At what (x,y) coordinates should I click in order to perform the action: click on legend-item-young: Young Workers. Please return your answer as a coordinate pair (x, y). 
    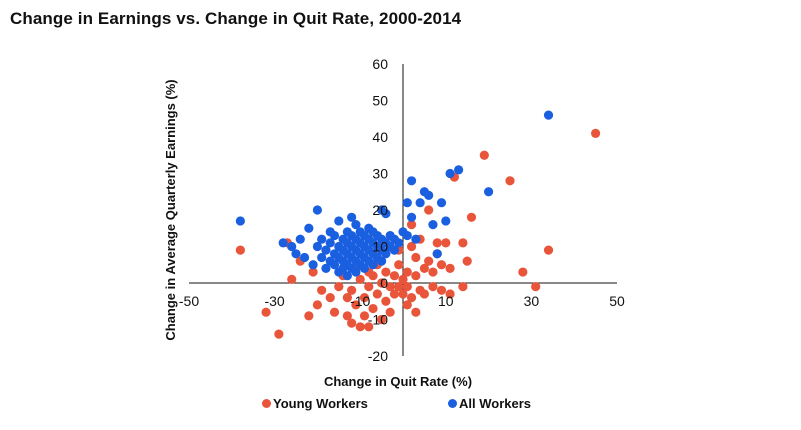
    Looking at the image, I should click on (315, 403).